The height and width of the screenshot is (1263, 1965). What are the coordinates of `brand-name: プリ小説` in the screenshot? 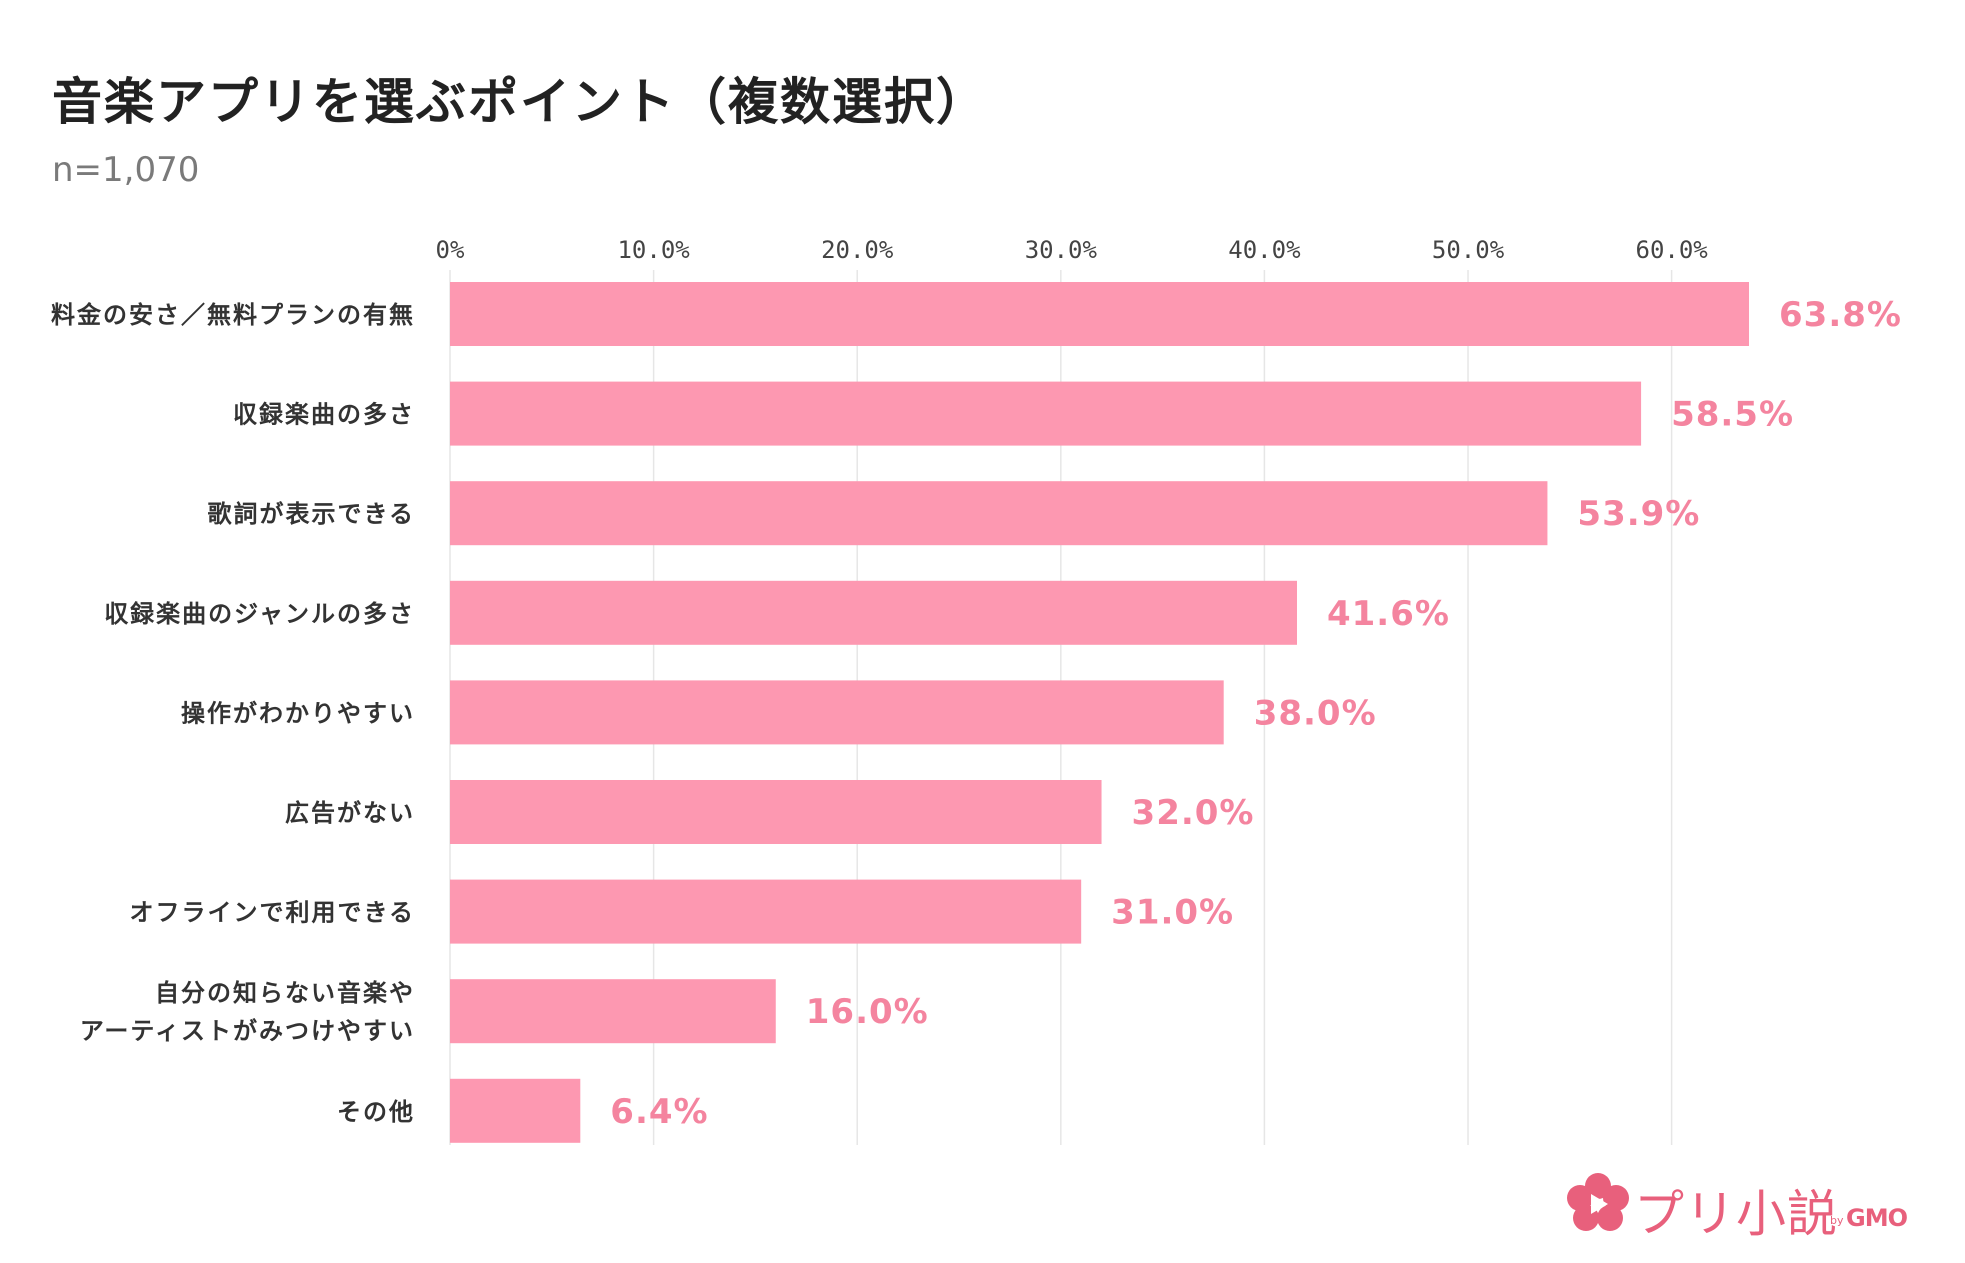 It's located at (1736, 1214).